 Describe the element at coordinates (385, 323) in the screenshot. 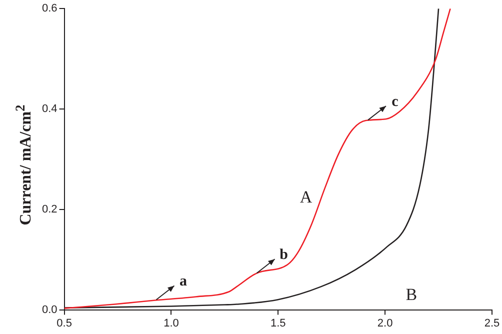

I see `x-tick-label: 2.0` at that location.